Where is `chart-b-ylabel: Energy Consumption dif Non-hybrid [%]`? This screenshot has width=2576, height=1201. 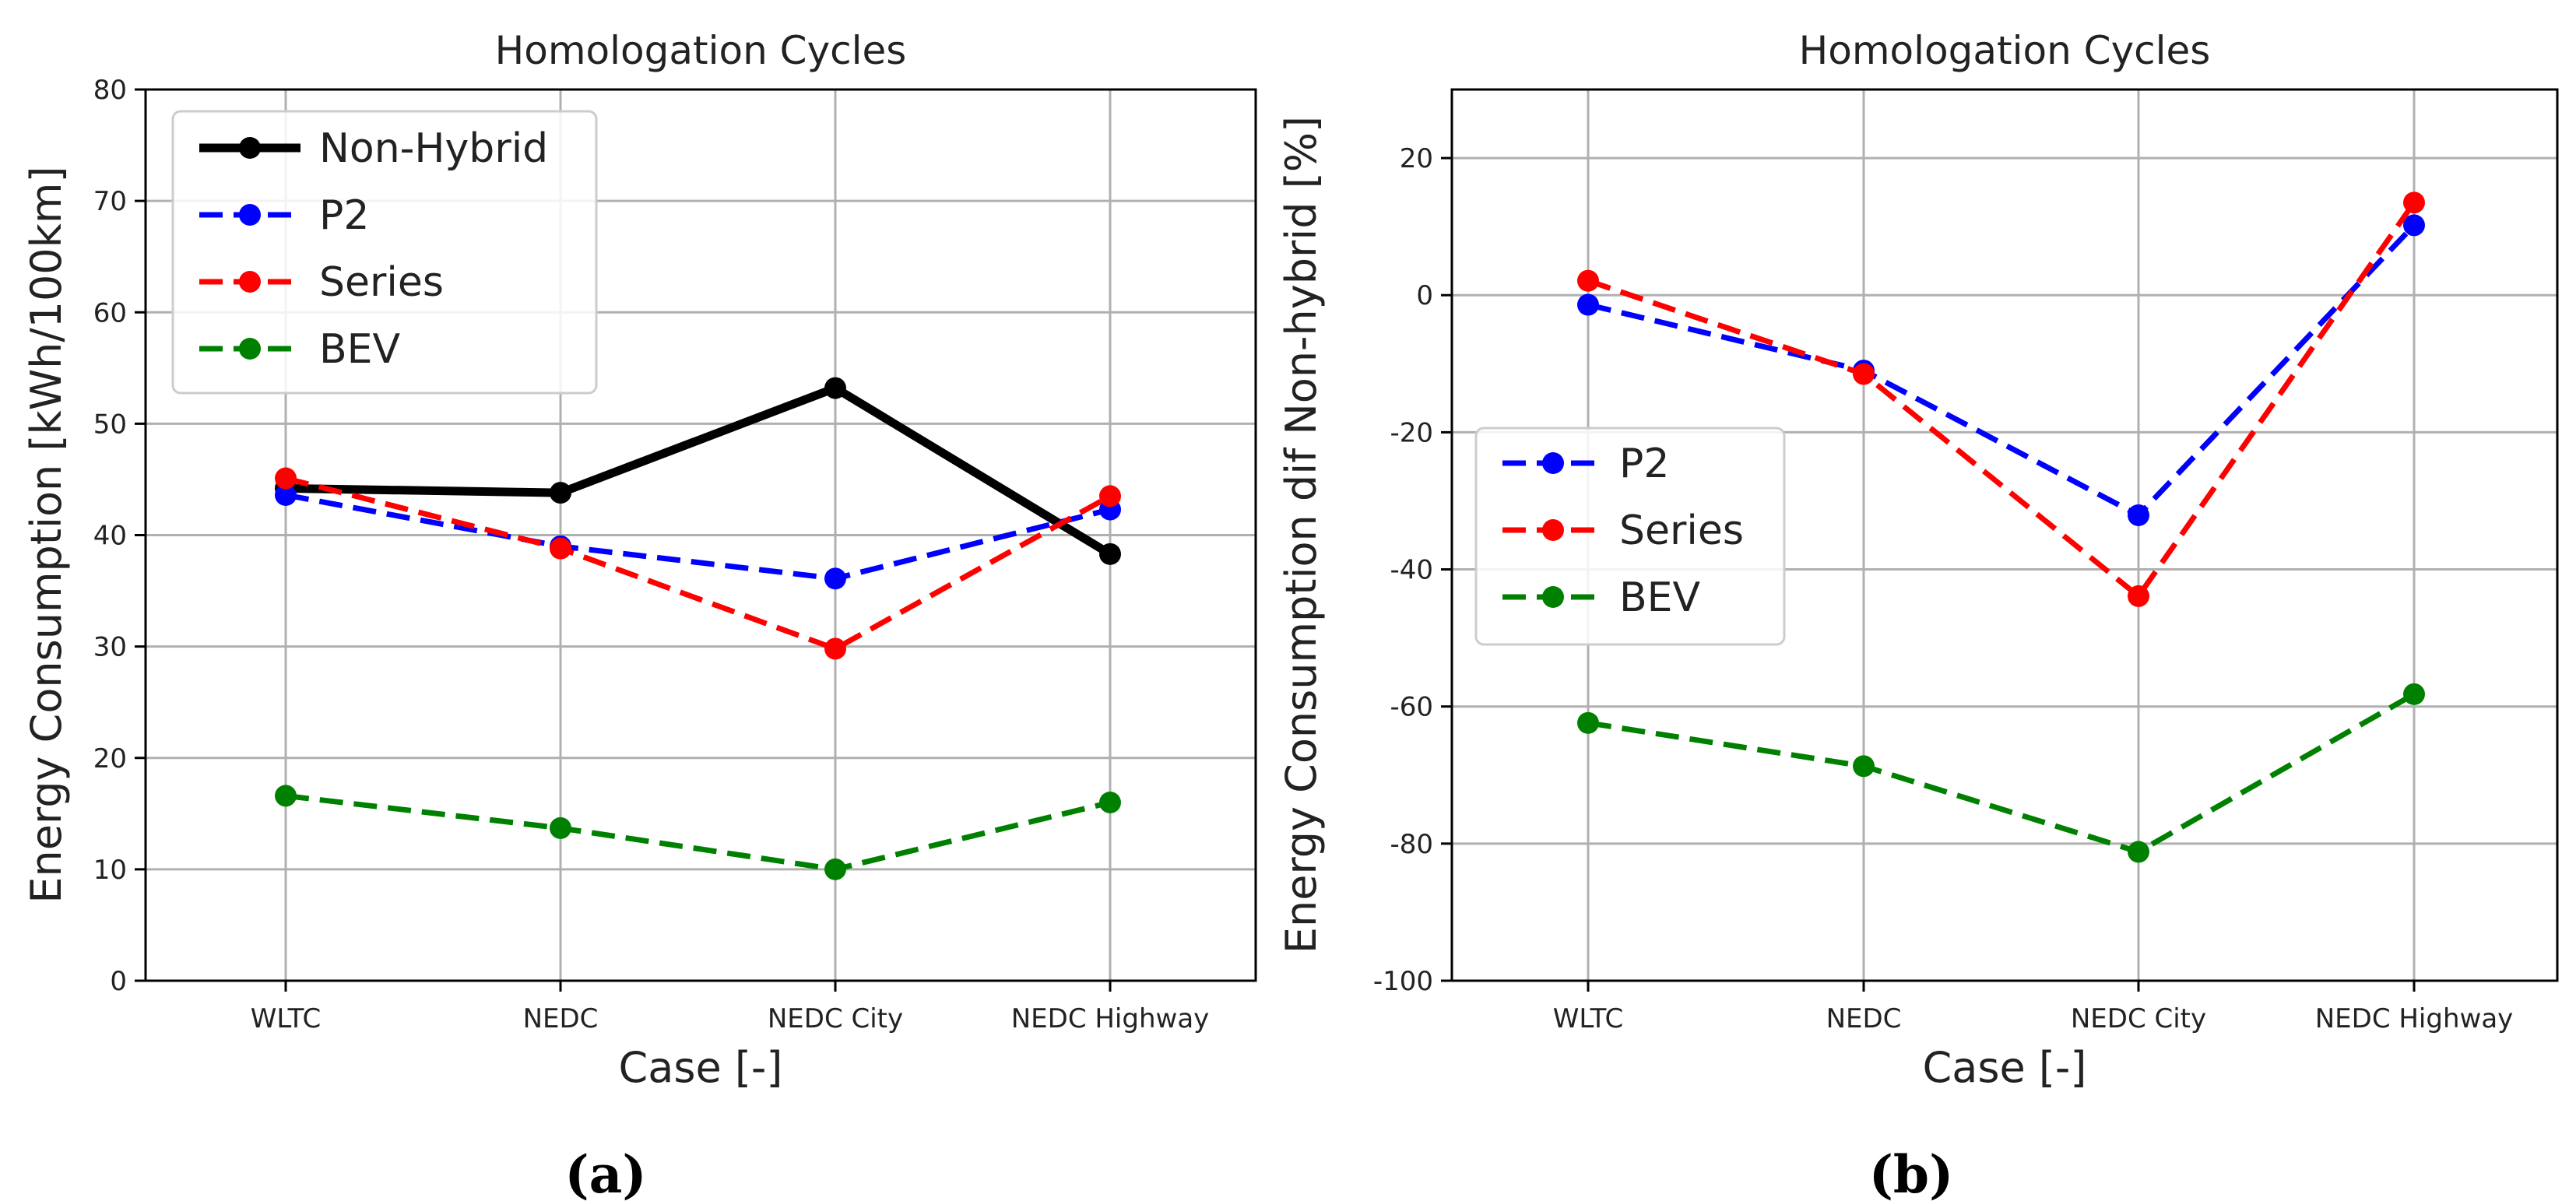
chart-b-ylabel: Energy Consumption dif Non-hybrid [%] is located at coordinates (1302, 534).